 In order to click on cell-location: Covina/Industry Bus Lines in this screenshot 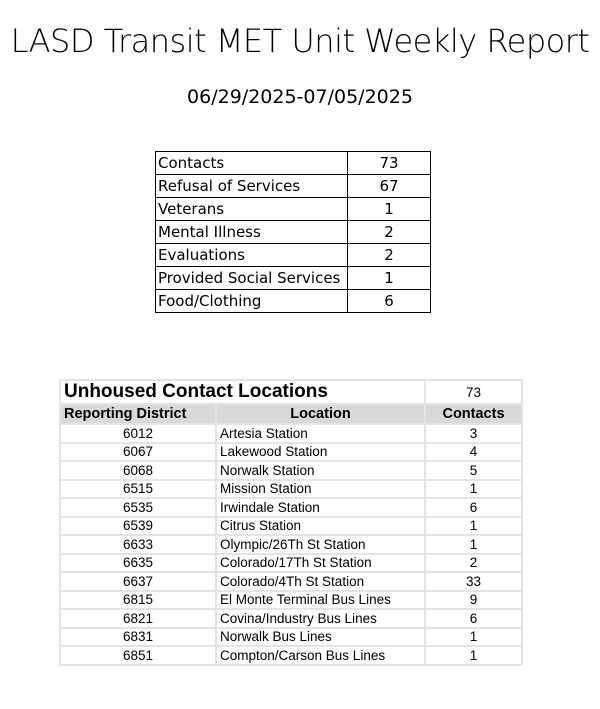, I will do `click(320, 618)`.